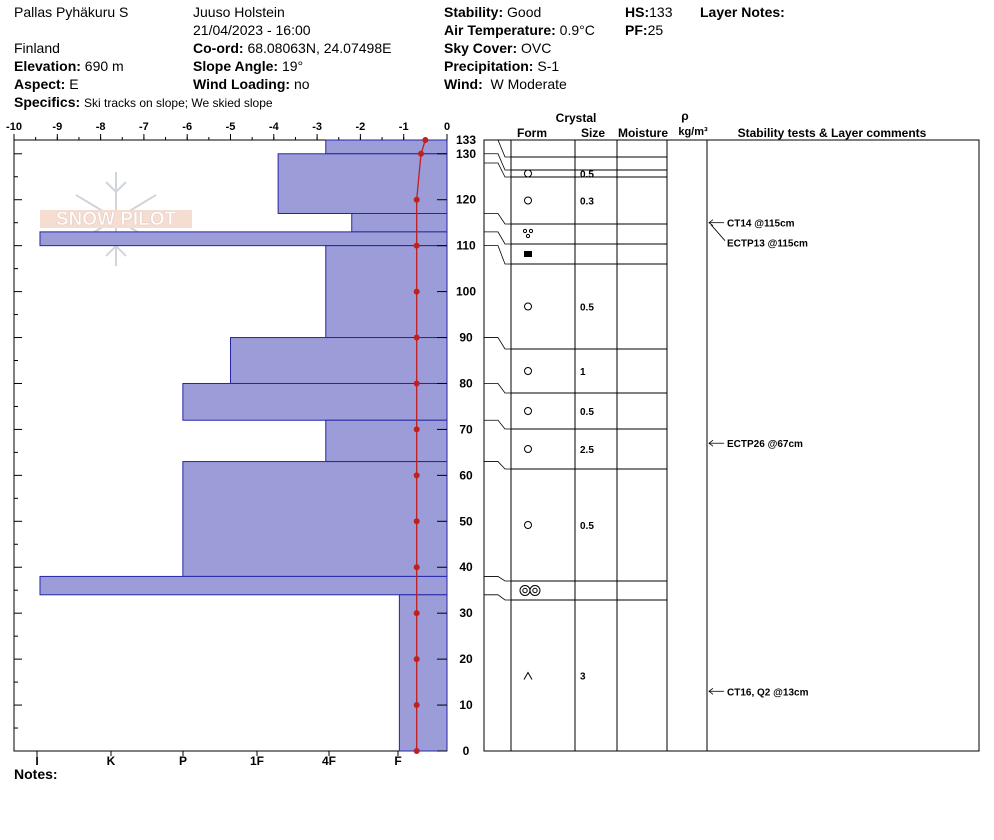  What do you see at coordinates (466, 200) in the screenshot?
I see `height-tick-label: 120` at bounding box center [466, 200].